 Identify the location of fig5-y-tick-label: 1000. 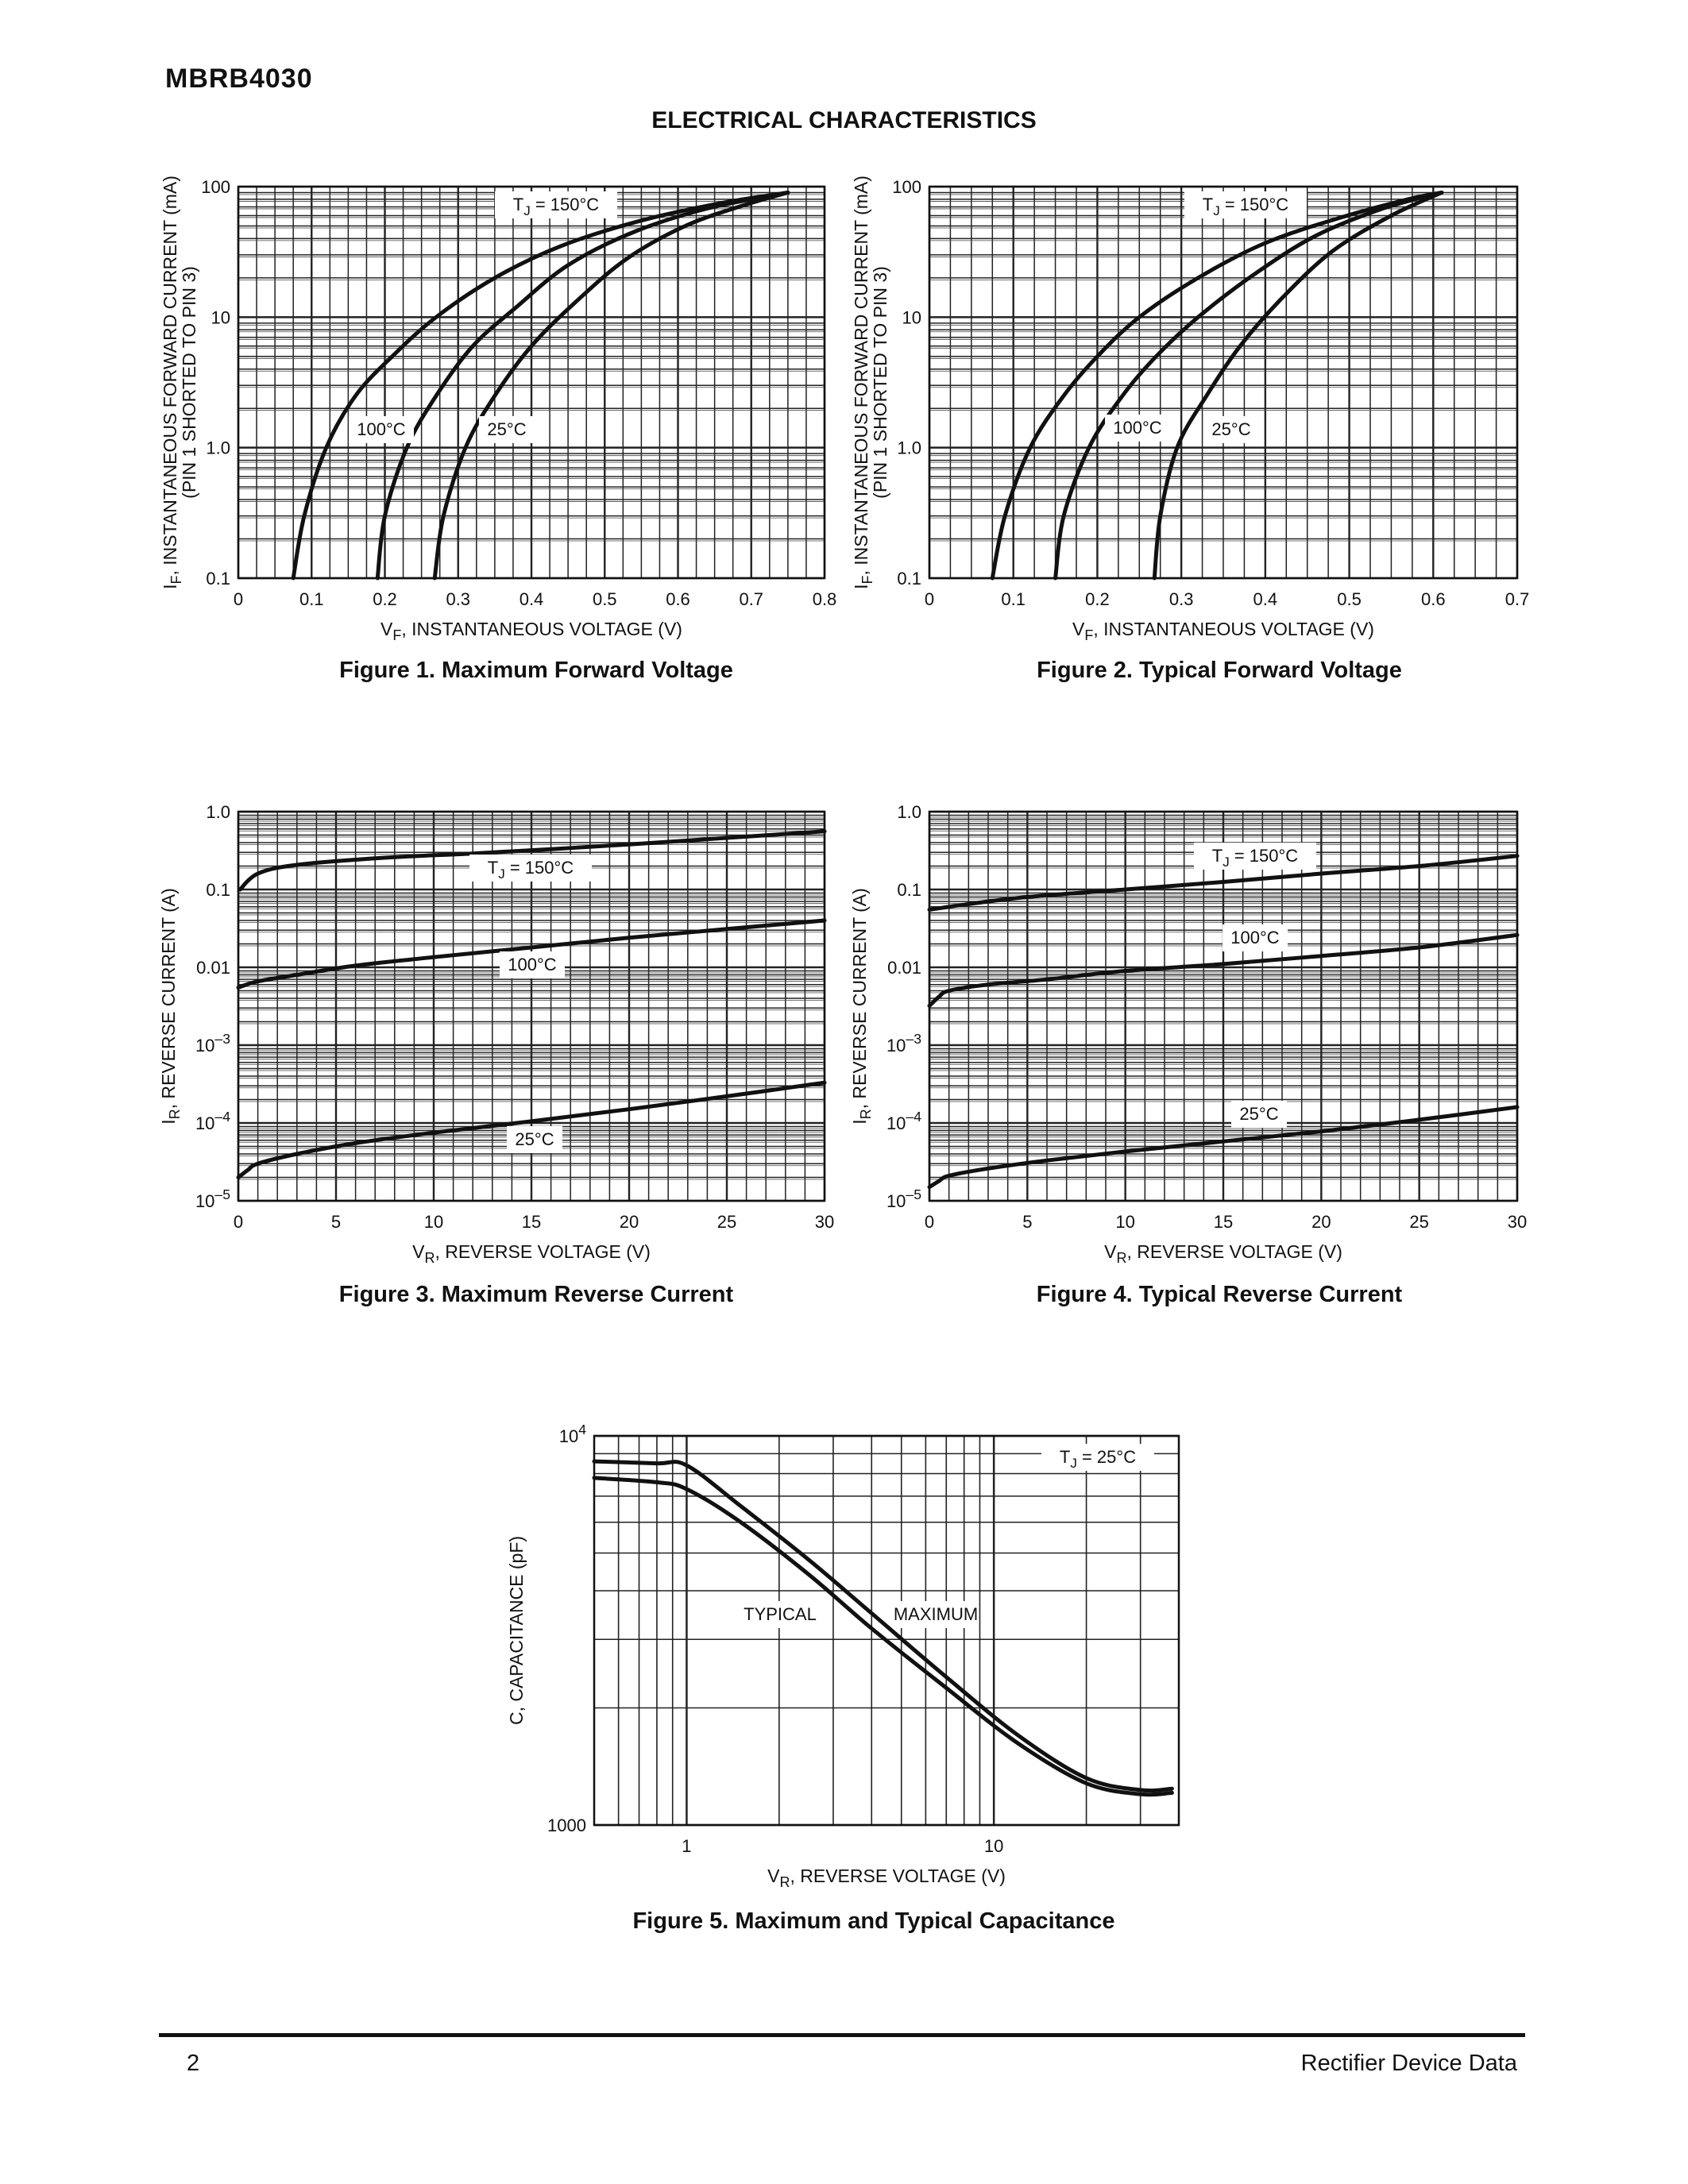
(566, 1825).